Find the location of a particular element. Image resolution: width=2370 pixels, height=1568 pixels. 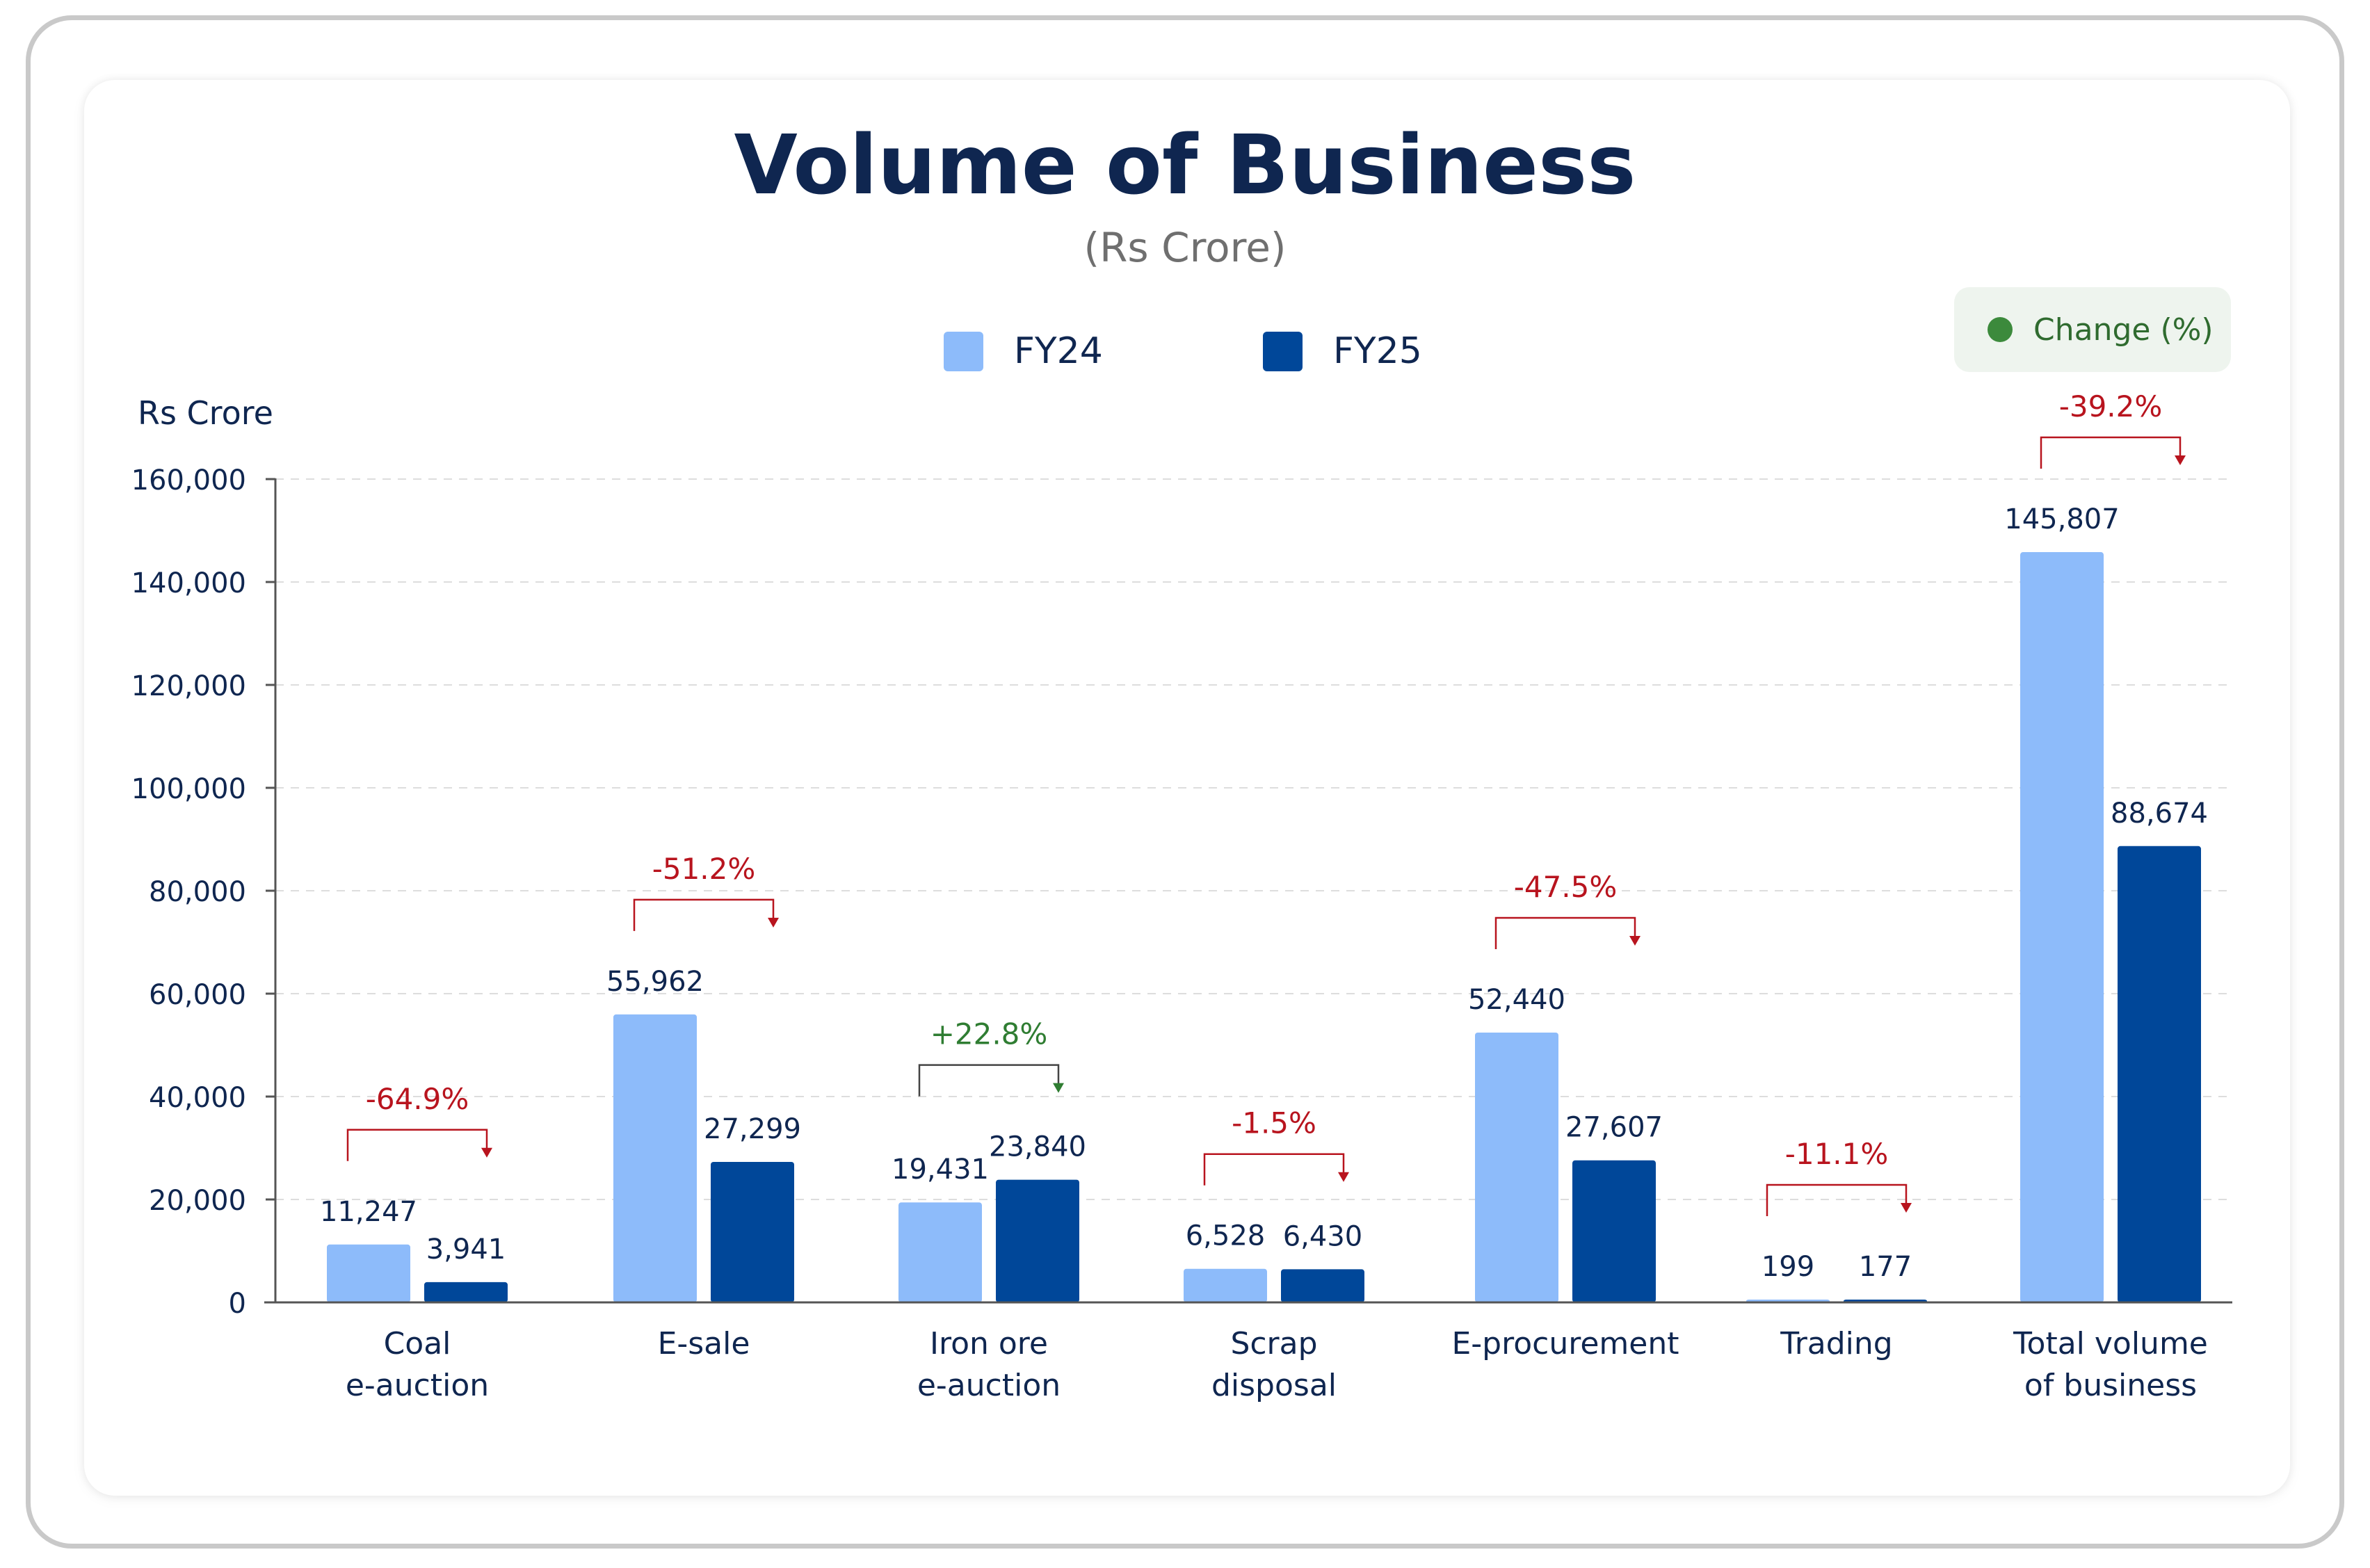

value-label-fy24: 145,807 is located at coordinates (2061, 519).